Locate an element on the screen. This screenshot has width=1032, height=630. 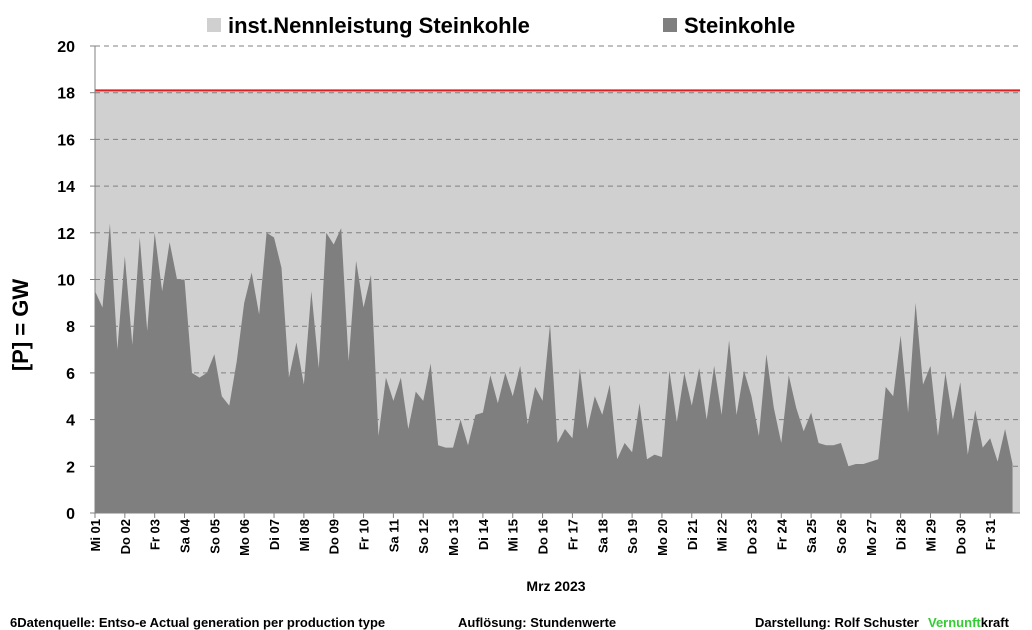
x-tick-label: Mi 08 is located at coordinates (304, 535).